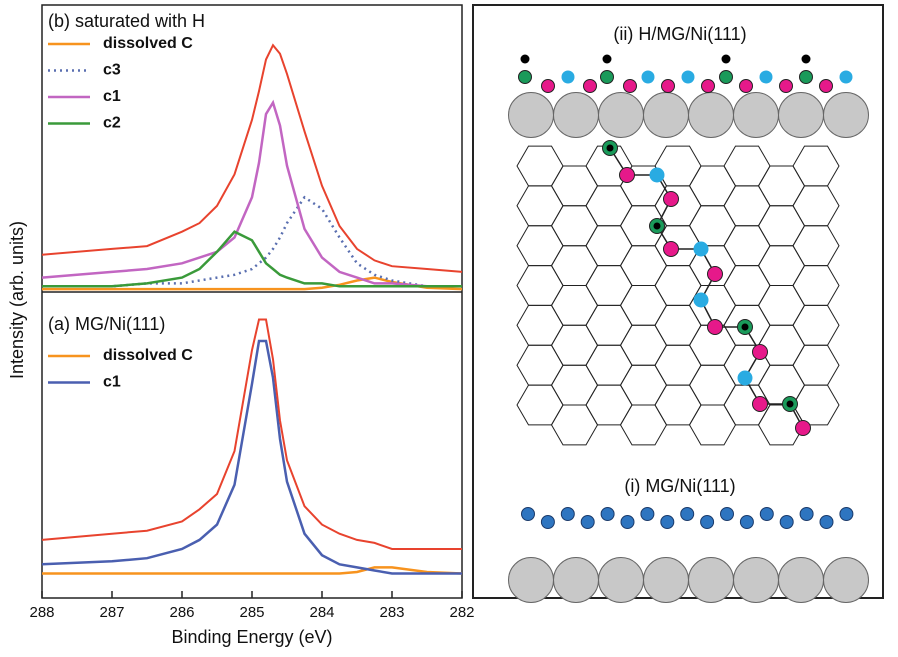 Image resolution: width=898 pixels, height=657 pixels. Describe the element at coordinates (106, 324) in the screenshot. I see `panel-label: (a) MG/Ni(111)` at that location.